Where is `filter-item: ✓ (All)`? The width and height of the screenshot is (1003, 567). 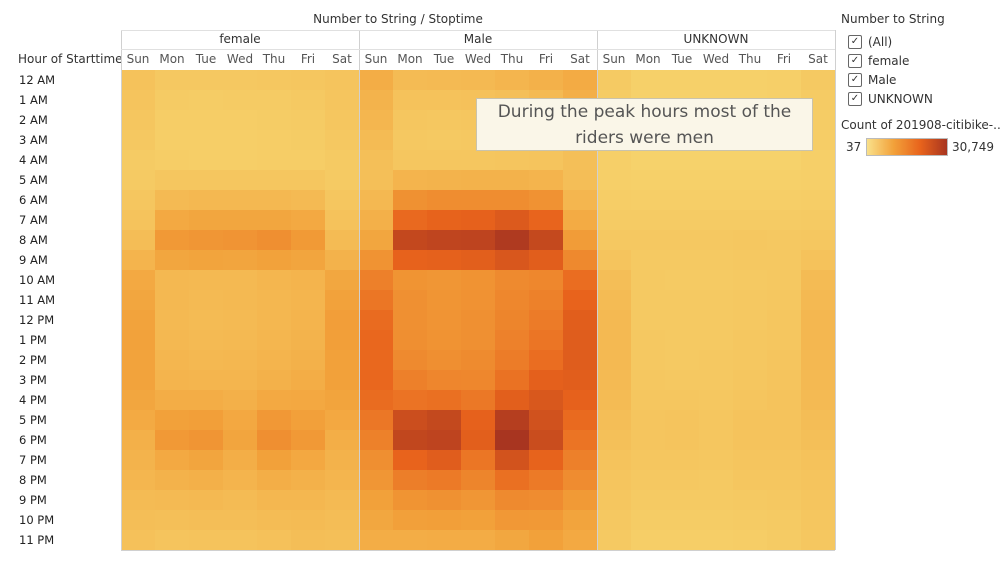 filter-item: ✓ (All) is located at coordinates (921, 41).